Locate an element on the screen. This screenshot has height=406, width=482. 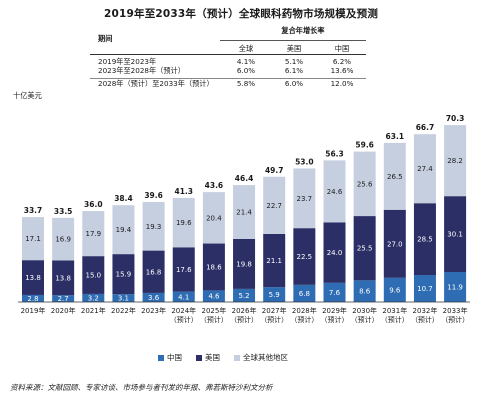
cagr-table-header: 期间 复合年增长率 全球 美国 中国 is located at coordinates (228, 39).